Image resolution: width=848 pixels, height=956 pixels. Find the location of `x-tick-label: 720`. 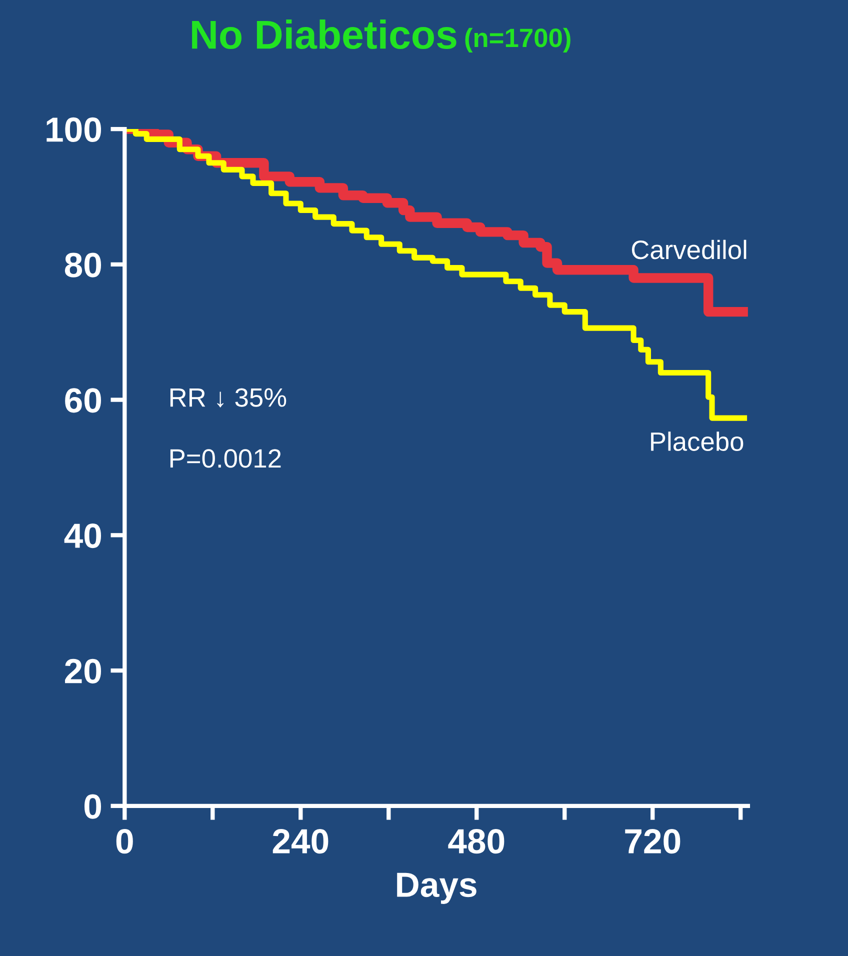

x-tick-label: 720 is located at coordinates (652, 841).